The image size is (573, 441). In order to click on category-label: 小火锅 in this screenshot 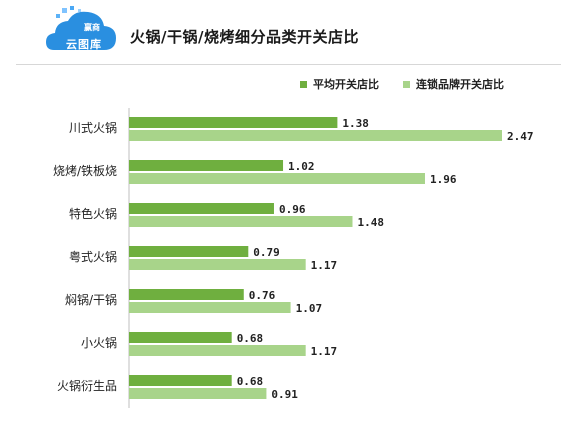, I will do `click(99, 342)`.